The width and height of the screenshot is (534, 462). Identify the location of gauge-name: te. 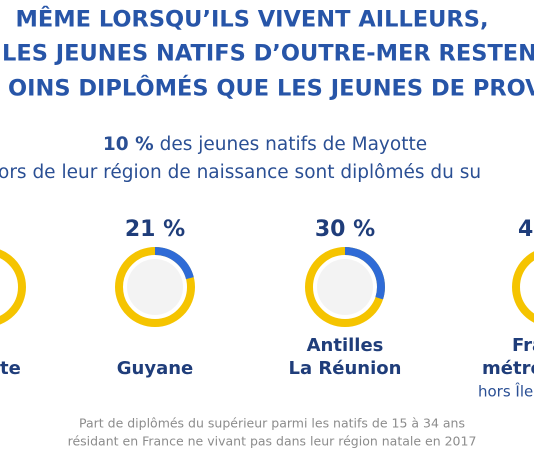
(10, 368).